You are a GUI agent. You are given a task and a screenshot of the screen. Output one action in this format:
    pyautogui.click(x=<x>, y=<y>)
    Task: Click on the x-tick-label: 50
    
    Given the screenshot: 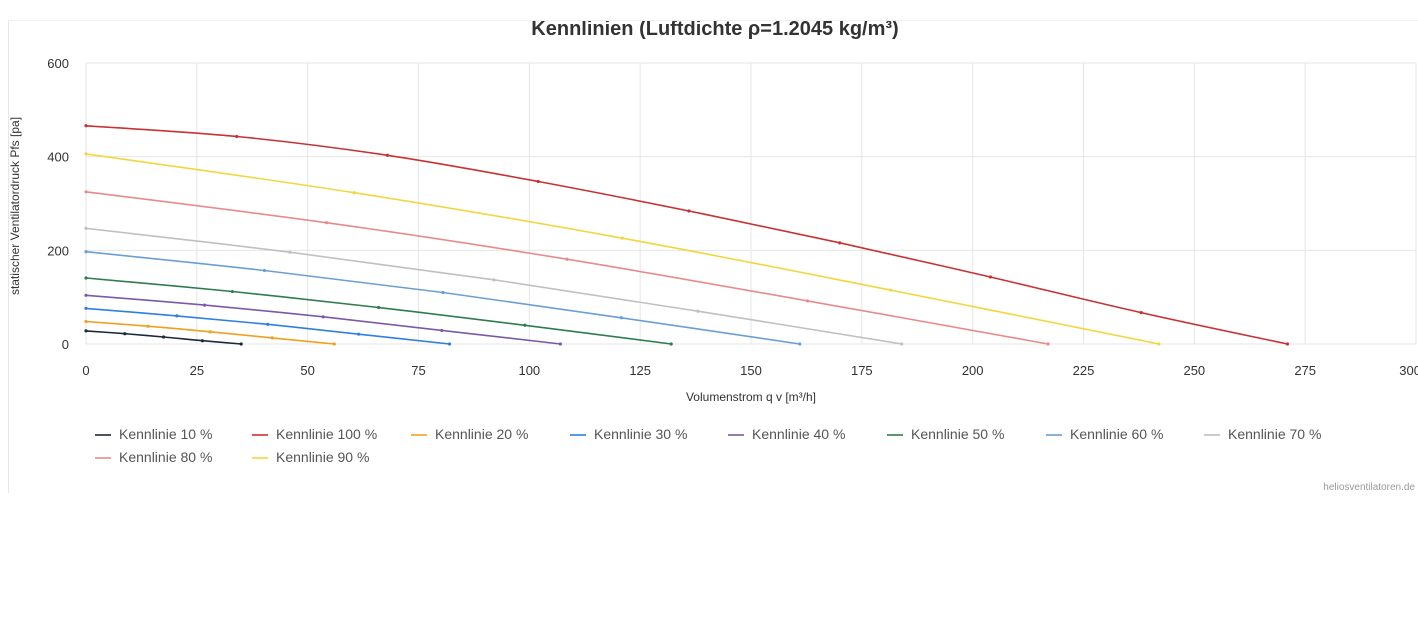 What is the action you would take?
    pyautogui.click(x=307, y=370)
    